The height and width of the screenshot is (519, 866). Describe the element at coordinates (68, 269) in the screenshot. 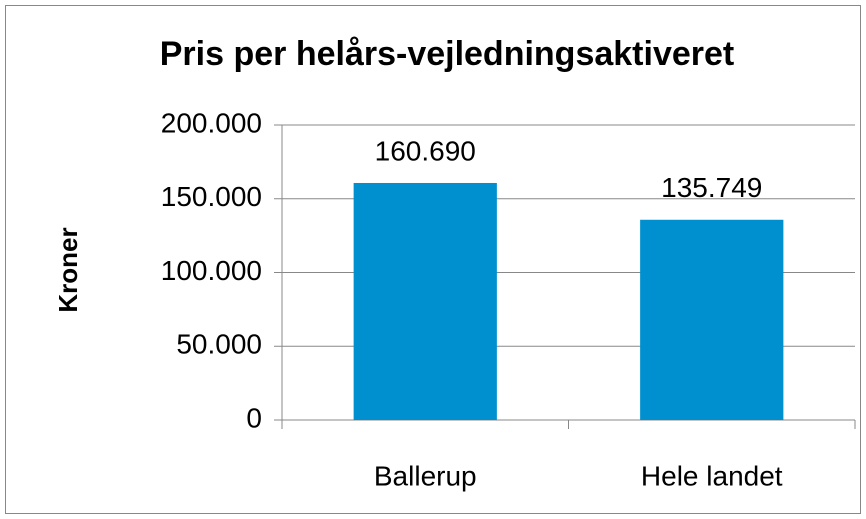

I see `y-axis-label: Kroner` at that location.